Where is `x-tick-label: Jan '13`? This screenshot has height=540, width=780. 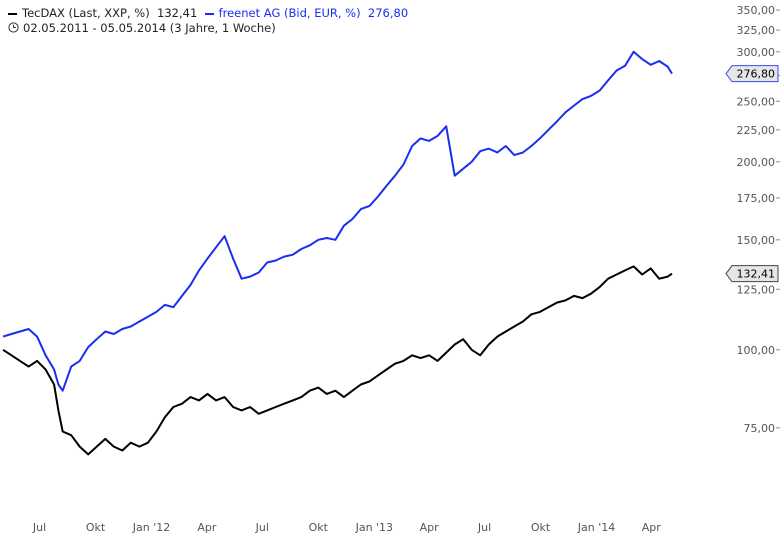
x-tick-label: Jan '13 is located at coordinates (374, 527).